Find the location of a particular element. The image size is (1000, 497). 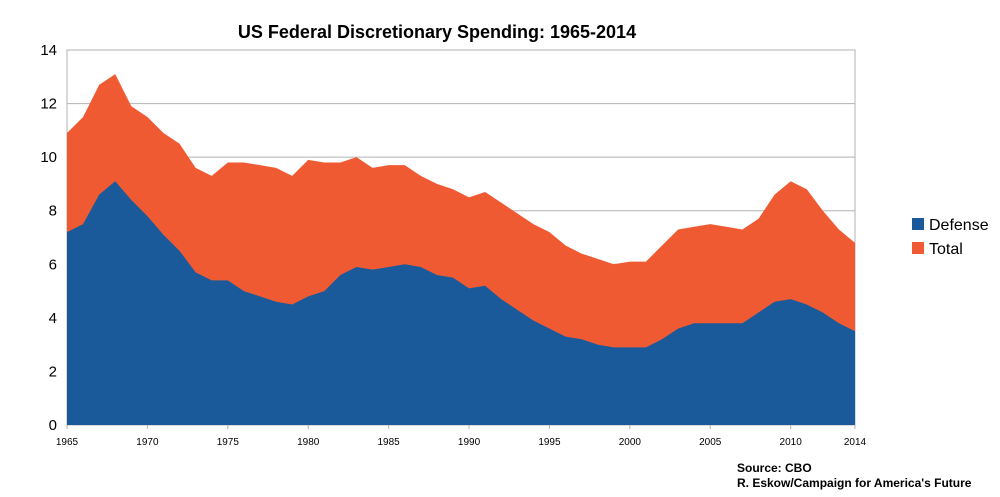

y-tick-label: 2 is located at coordinates (53, 371).